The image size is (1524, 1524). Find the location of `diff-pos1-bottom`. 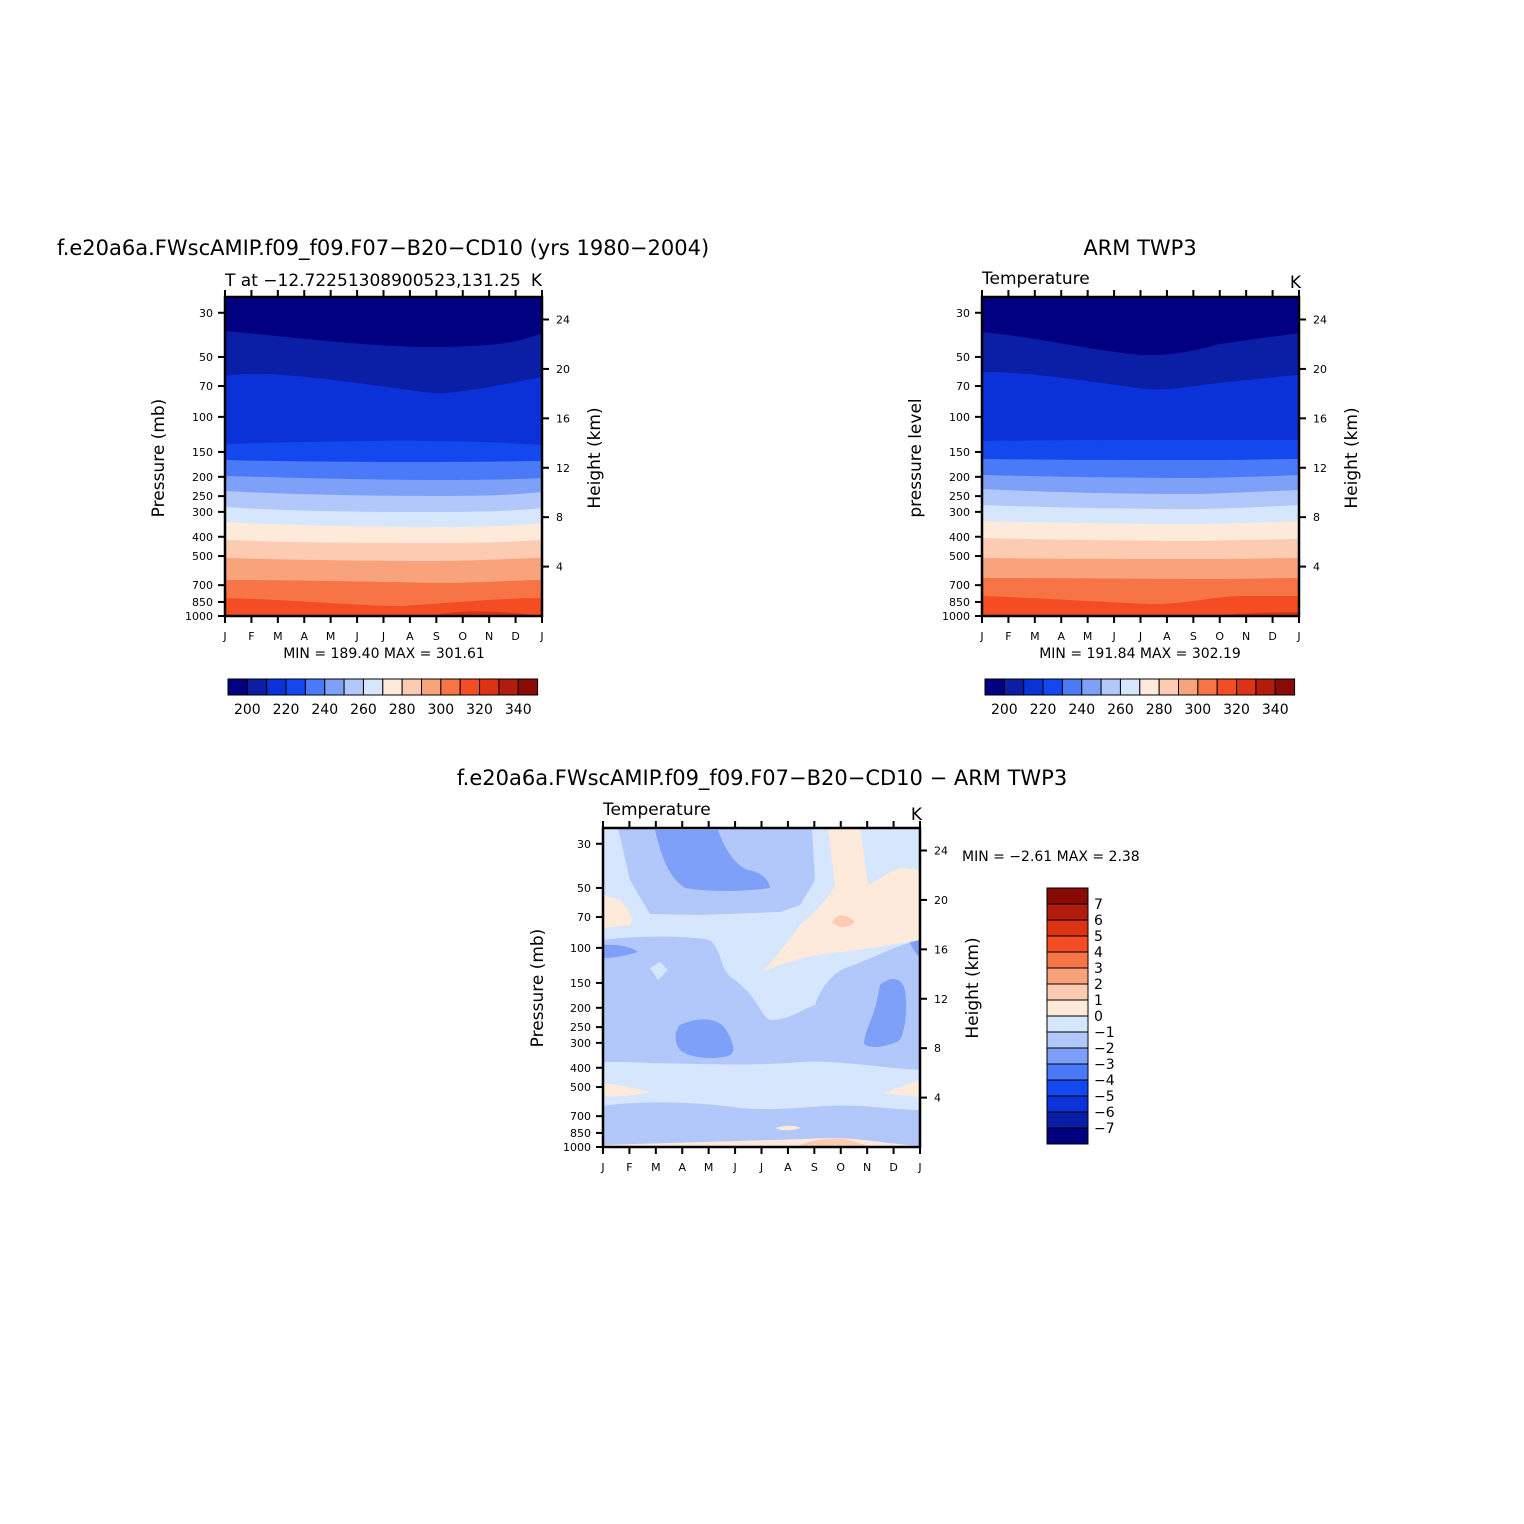

diff-pos1-bottom is located at coordinates (835, 1142).